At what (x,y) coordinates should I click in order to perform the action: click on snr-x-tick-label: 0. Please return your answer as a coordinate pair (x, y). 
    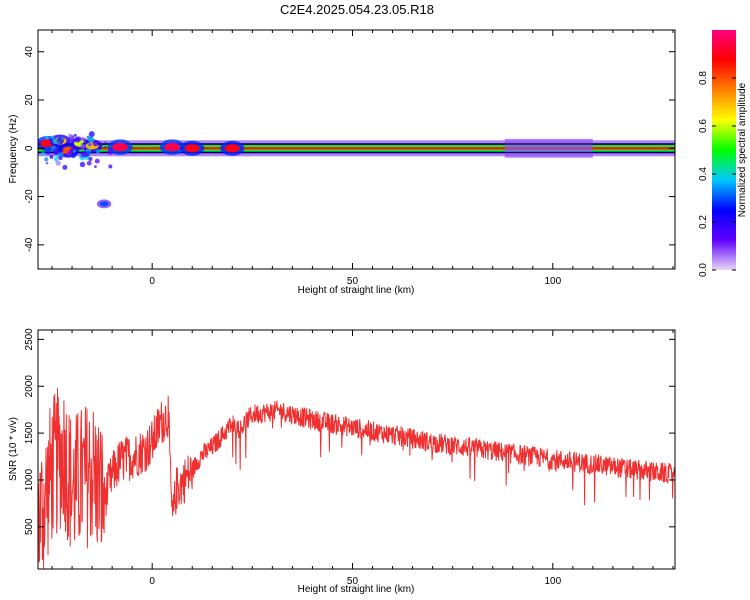
    Looking at the image, I should click on (152, 581).